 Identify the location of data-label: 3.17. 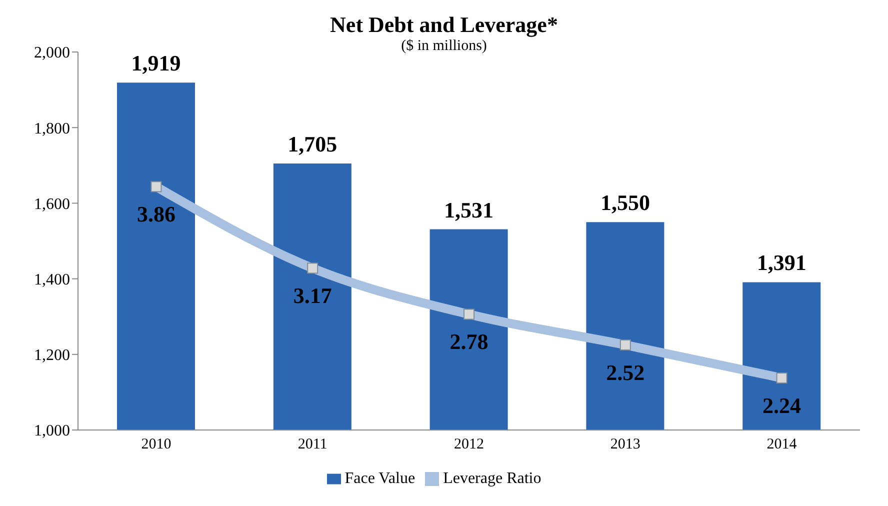
(312, 295).